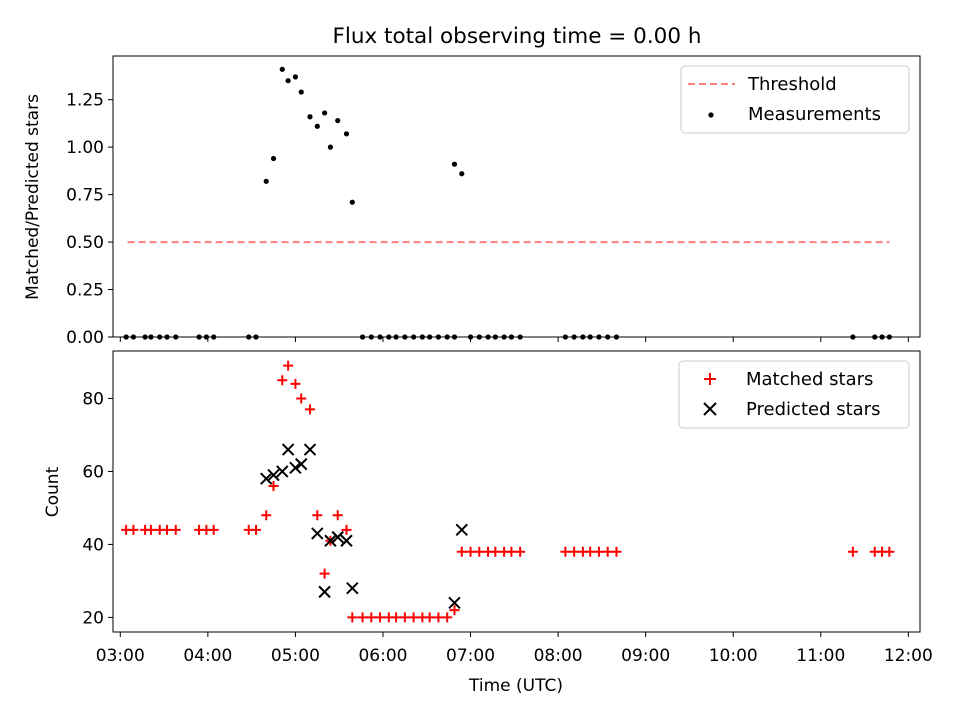 This screenshot has width=960, height=720. I want to click on bottom-x-tick-label: 03:00, so click(120, 656).